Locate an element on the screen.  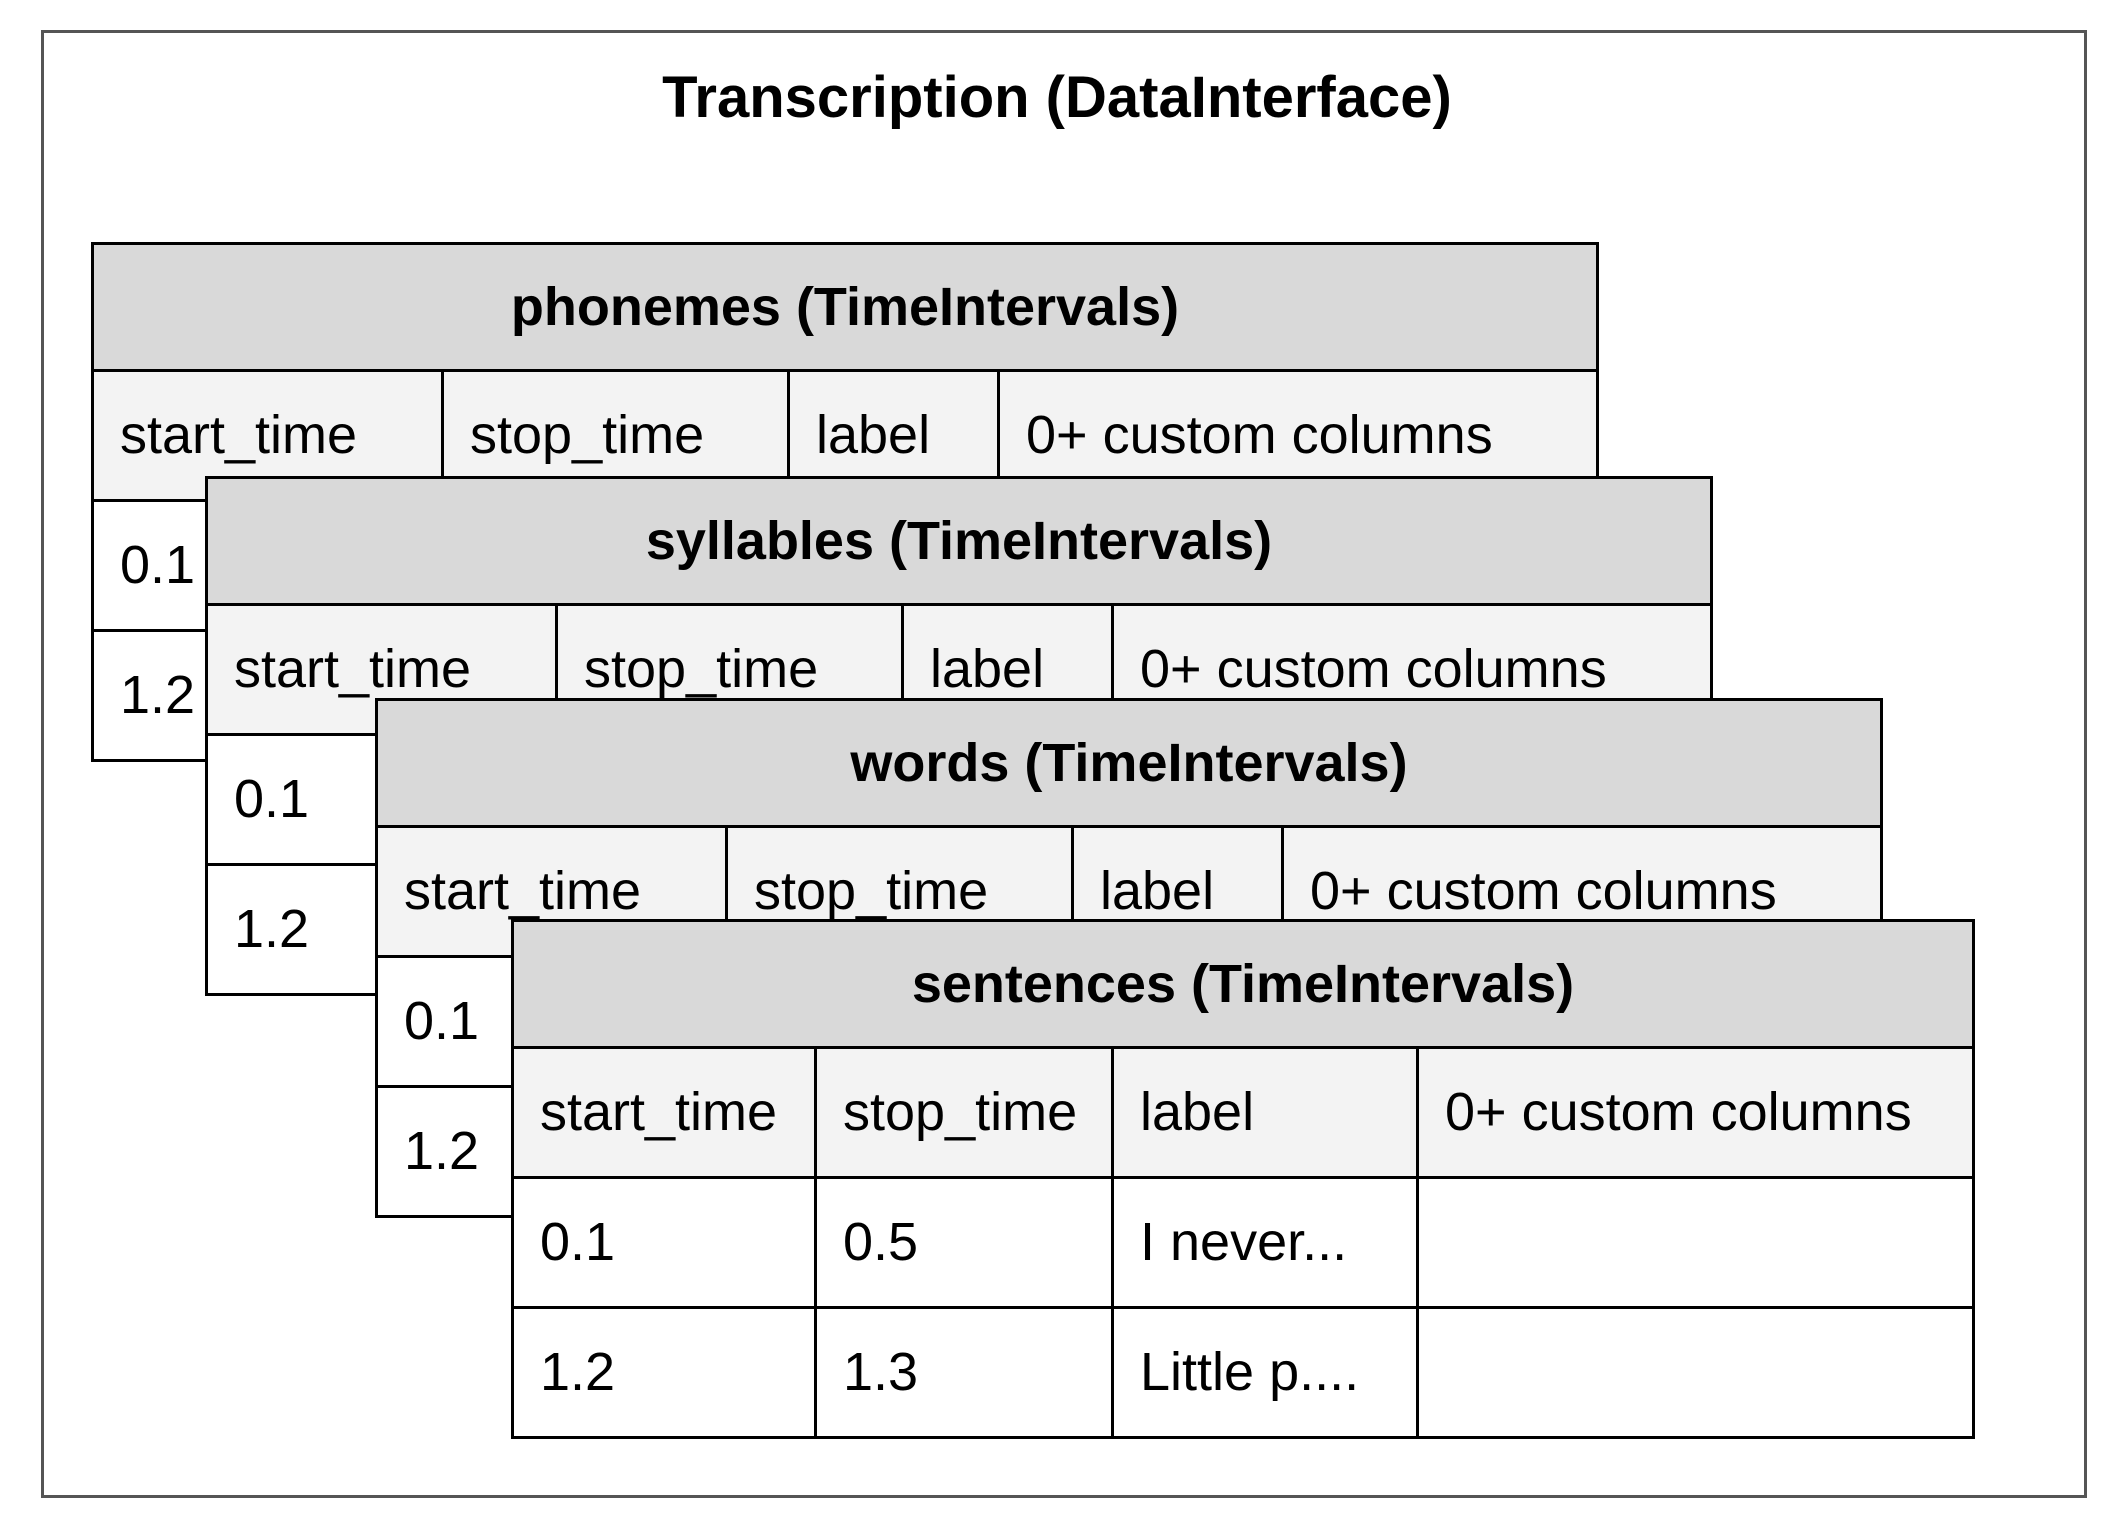
table-cell: 1.3 is located at coordinates (962, 1374).